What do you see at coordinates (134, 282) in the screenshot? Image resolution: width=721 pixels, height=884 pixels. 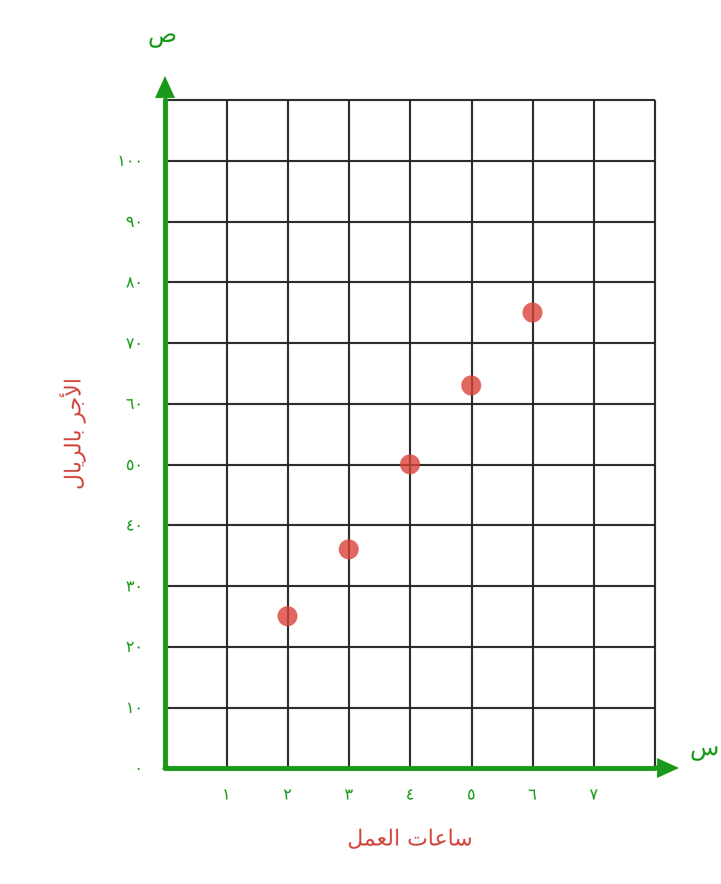 I see `y-tick-label: ٨٠` at bounding box center [134, 282].